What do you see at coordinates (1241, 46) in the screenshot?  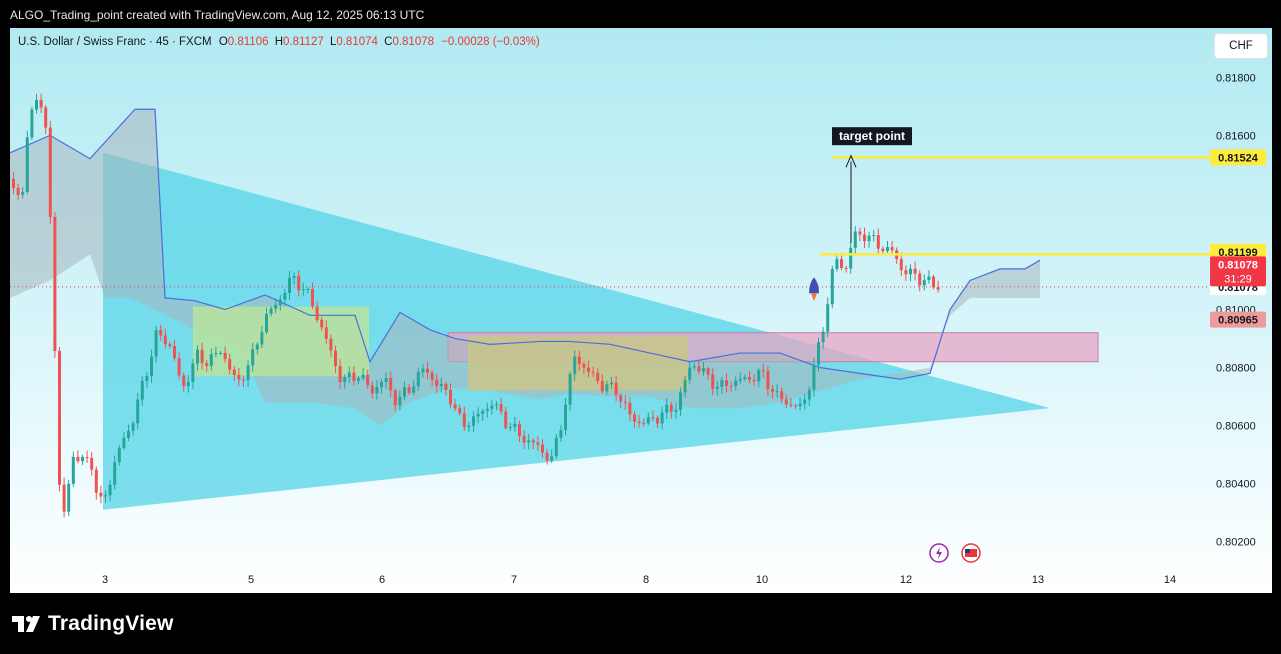 I see `currency-button: CHF` at bounding box center [1241, 46].